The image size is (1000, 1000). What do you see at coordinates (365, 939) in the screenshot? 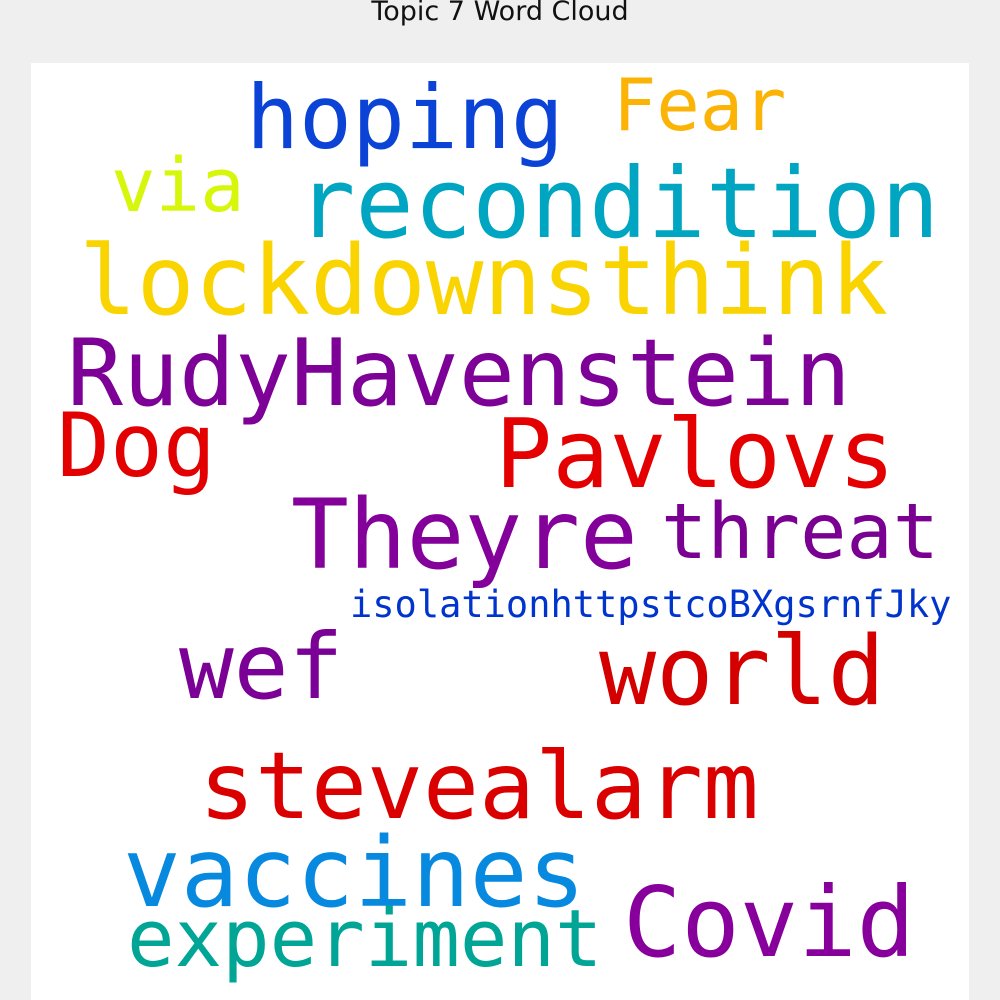
I see `word-experiment: experiment` at bounding box center [365, 939].